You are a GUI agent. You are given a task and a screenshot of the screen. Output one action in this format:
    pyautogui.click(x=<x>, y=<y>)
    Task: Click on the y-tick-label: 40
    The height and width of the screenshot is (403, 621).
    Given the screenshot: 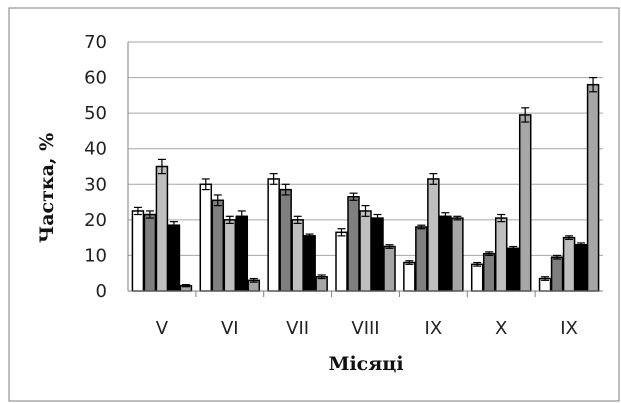 What is the action you would take?
    pyautogui.click(x=95, y=149)
    